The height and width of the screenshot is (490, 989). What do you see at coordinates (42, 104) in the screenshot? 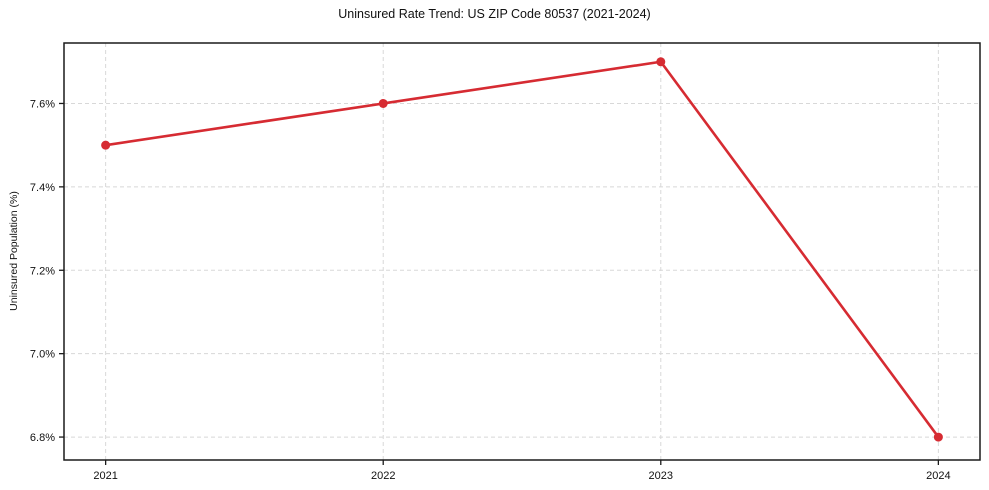
I see `y-tick-label: 7.6%` at bounding box center [42, 104].